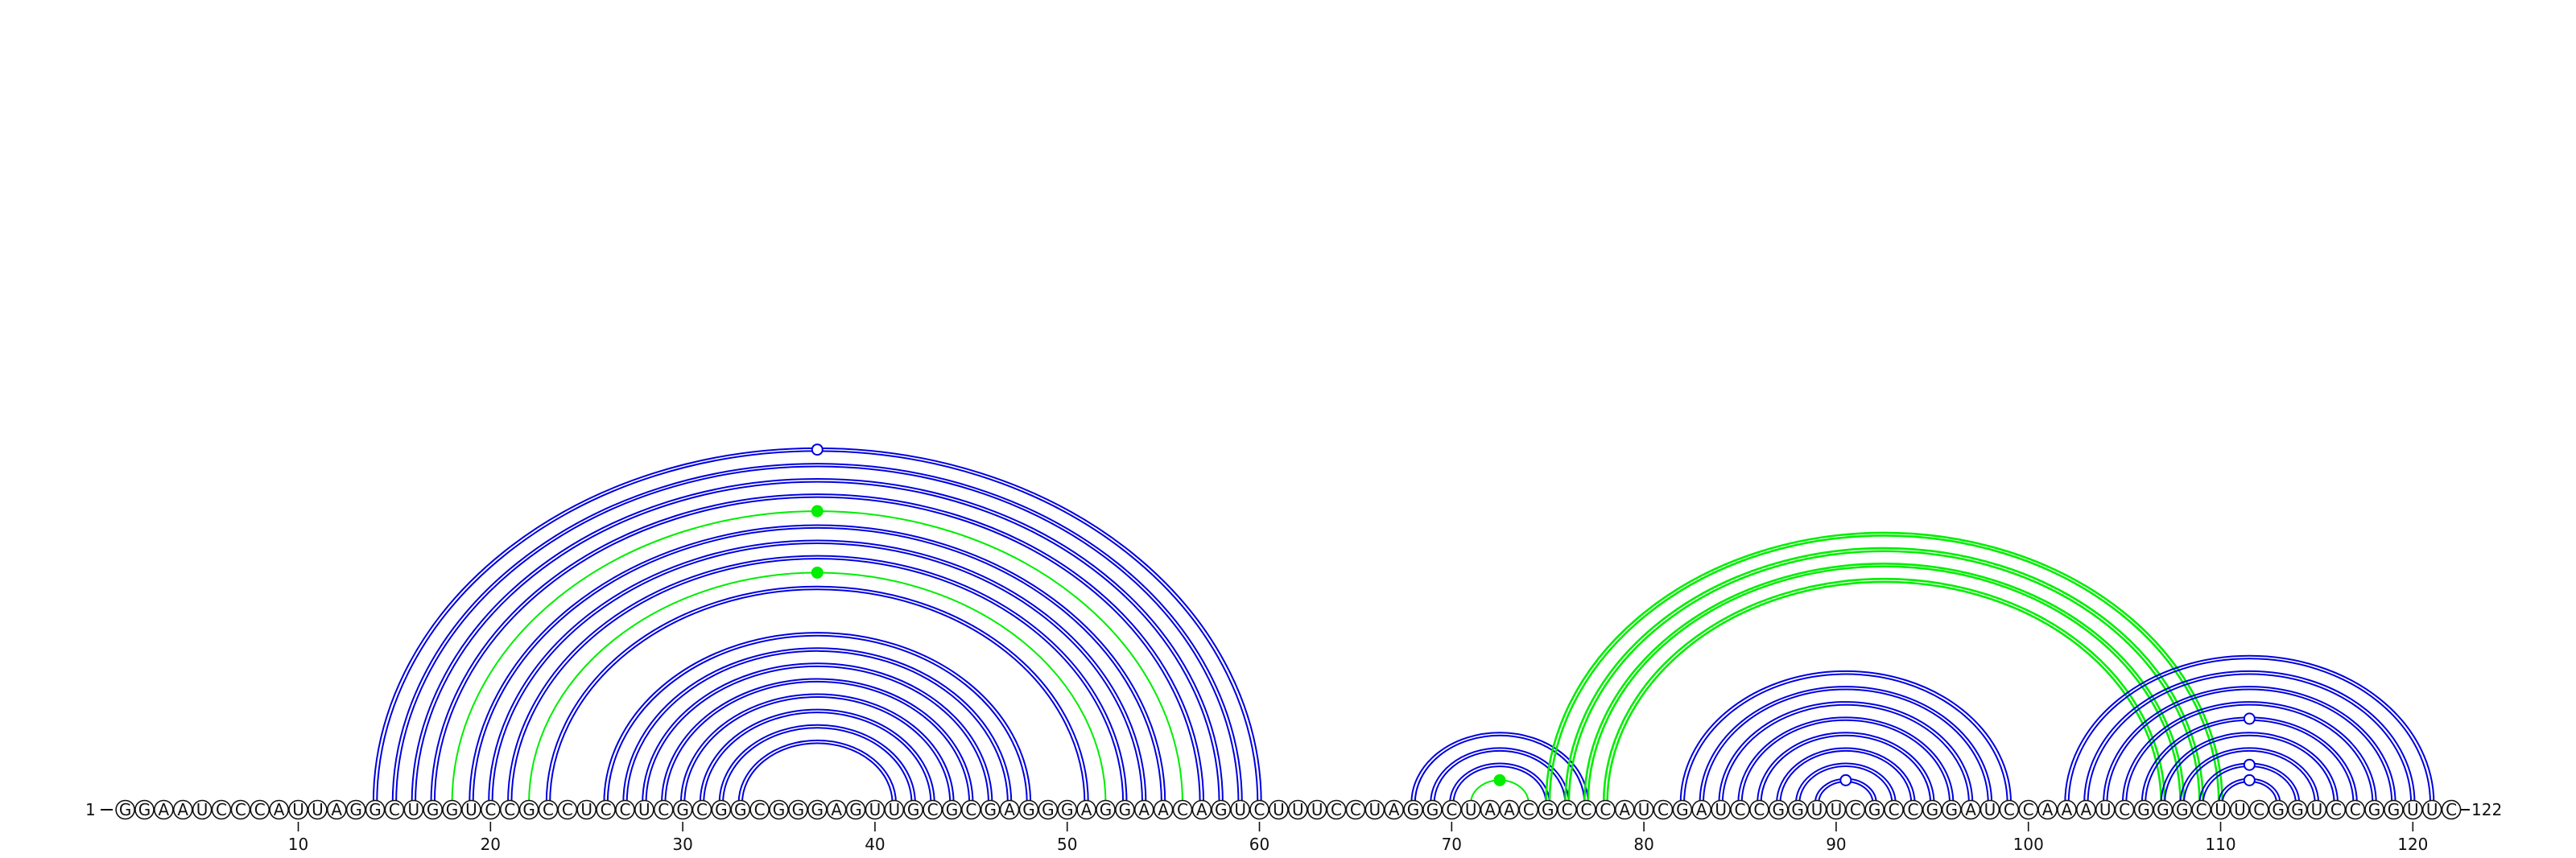 The height and width of the screenshot is (858, 2576). Describe the element at coordinates (298, 845) in the screenshot. I see `position-tick-label: 10` at that location.